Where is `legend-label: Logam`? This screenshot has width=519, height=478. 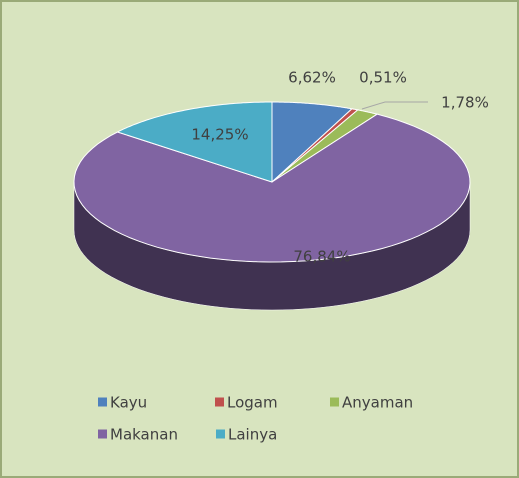
legend-label: Logam is located at coordinates (252, 403).